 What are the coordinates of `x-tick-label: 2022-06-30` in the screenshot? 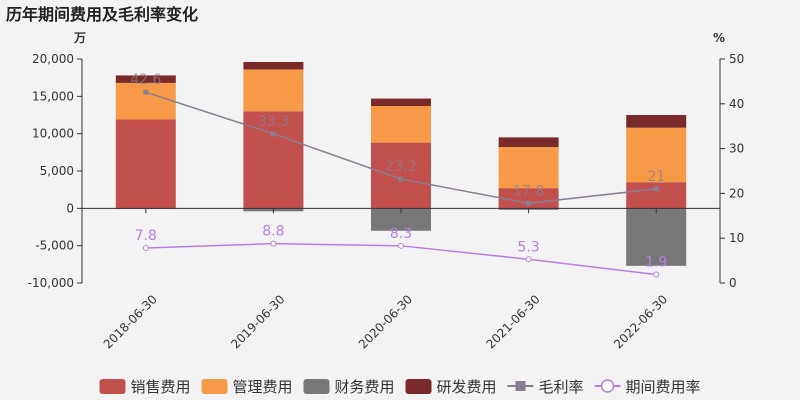 It's located at (640, 321).